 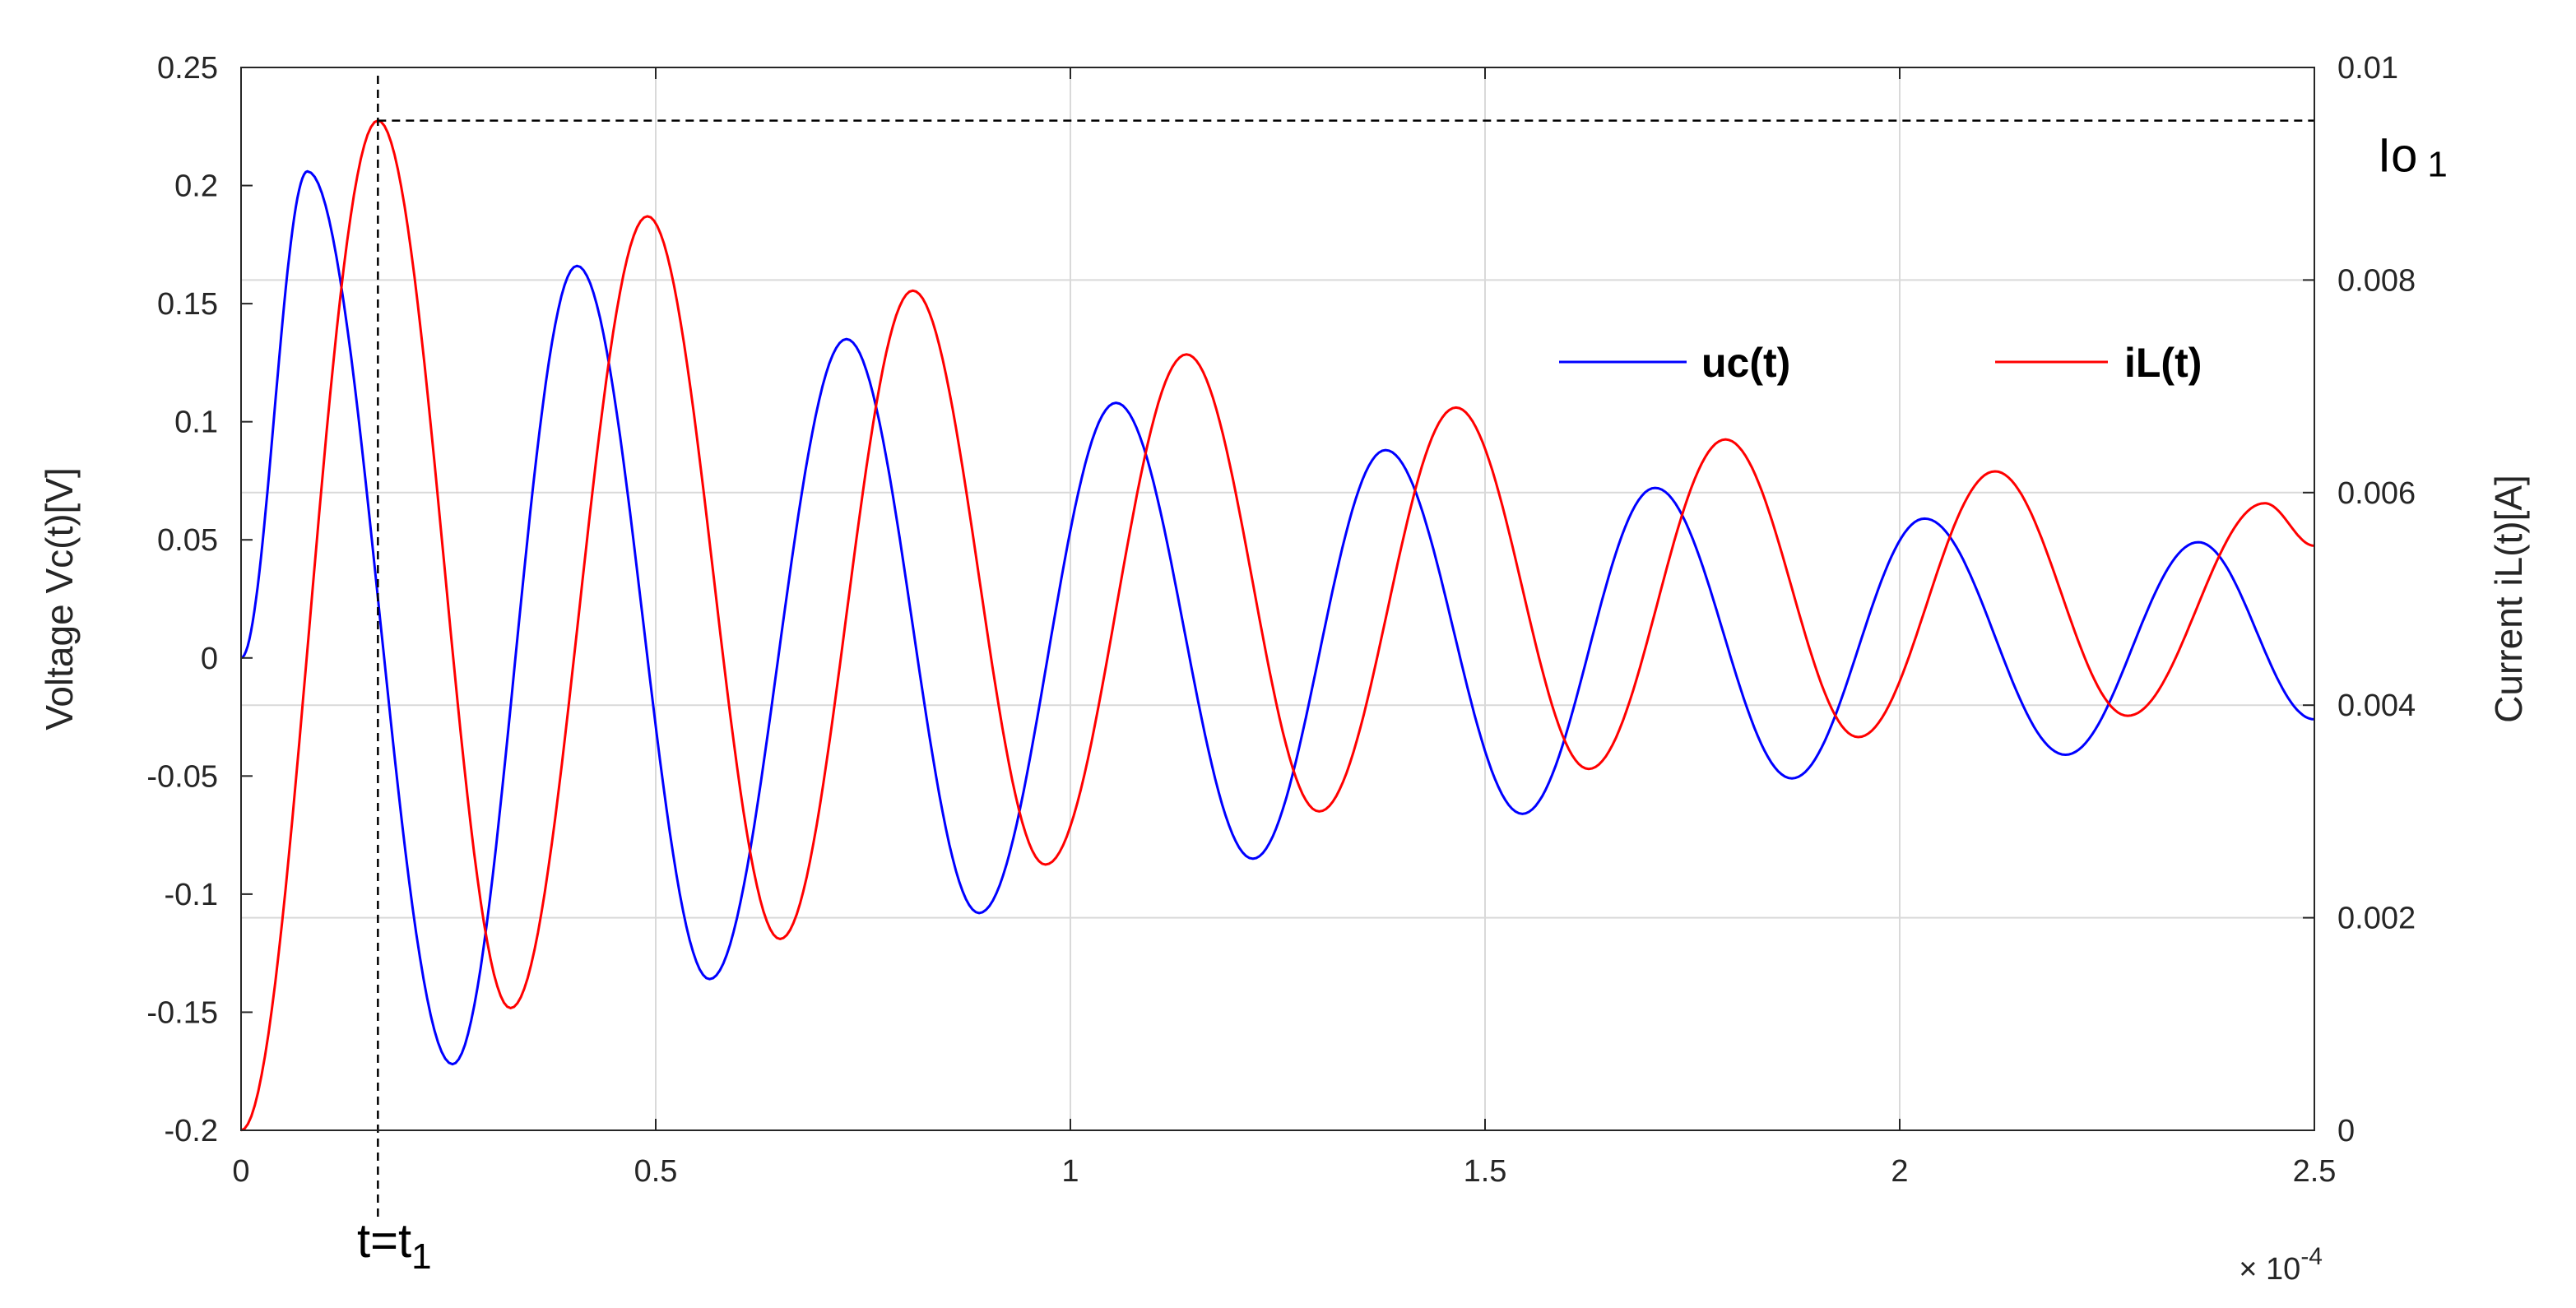 What do you see at coordinates (192, 1131) in the screenshot?
I see `y-left-tick-label: -0.2` at bounding box center [192, 1131].